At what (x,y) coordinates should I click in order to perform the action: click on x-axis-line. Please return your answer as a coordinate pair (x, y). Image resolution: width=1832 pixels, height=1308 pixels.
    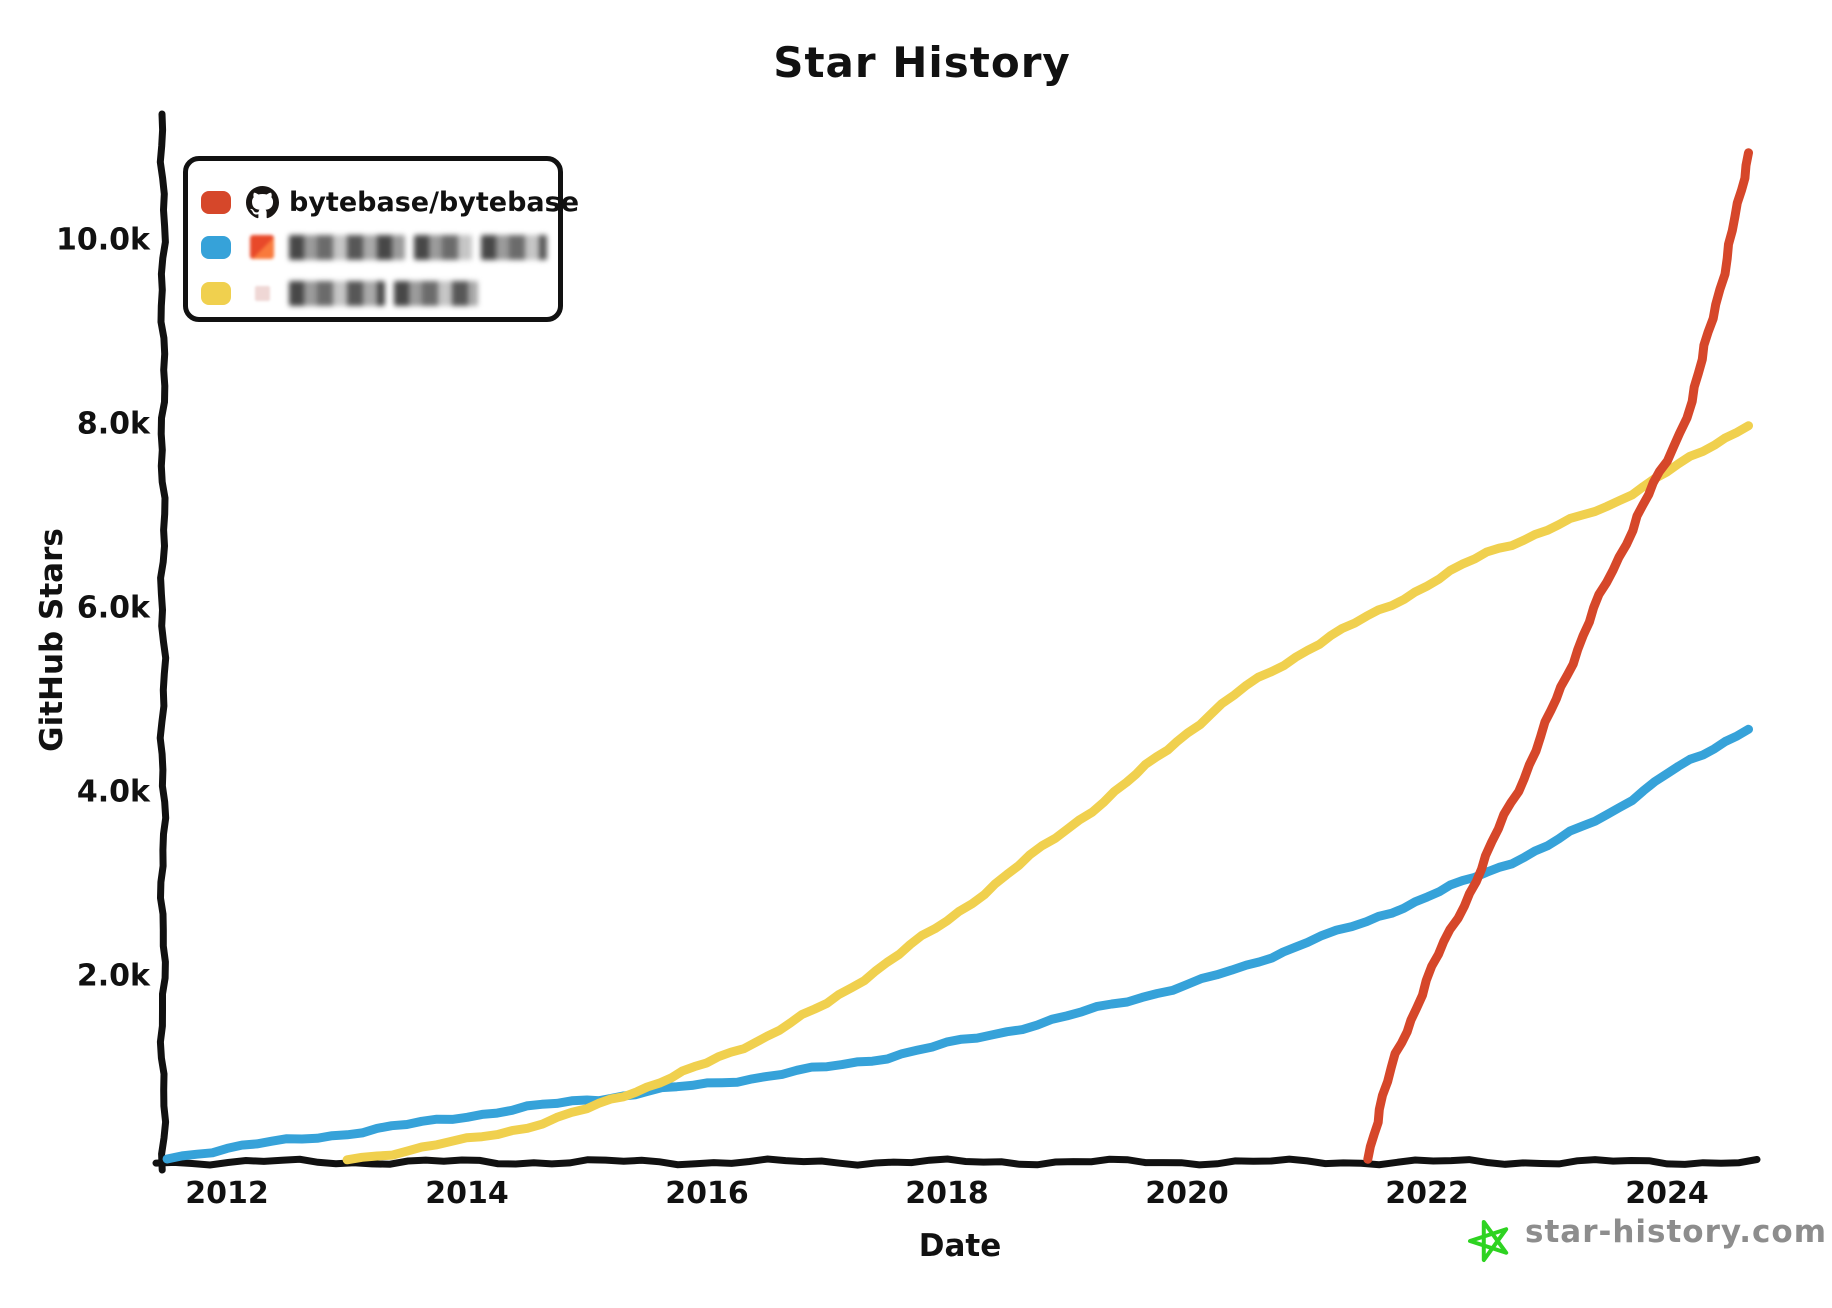
    Looking at the image, I should click on (956, 1162).